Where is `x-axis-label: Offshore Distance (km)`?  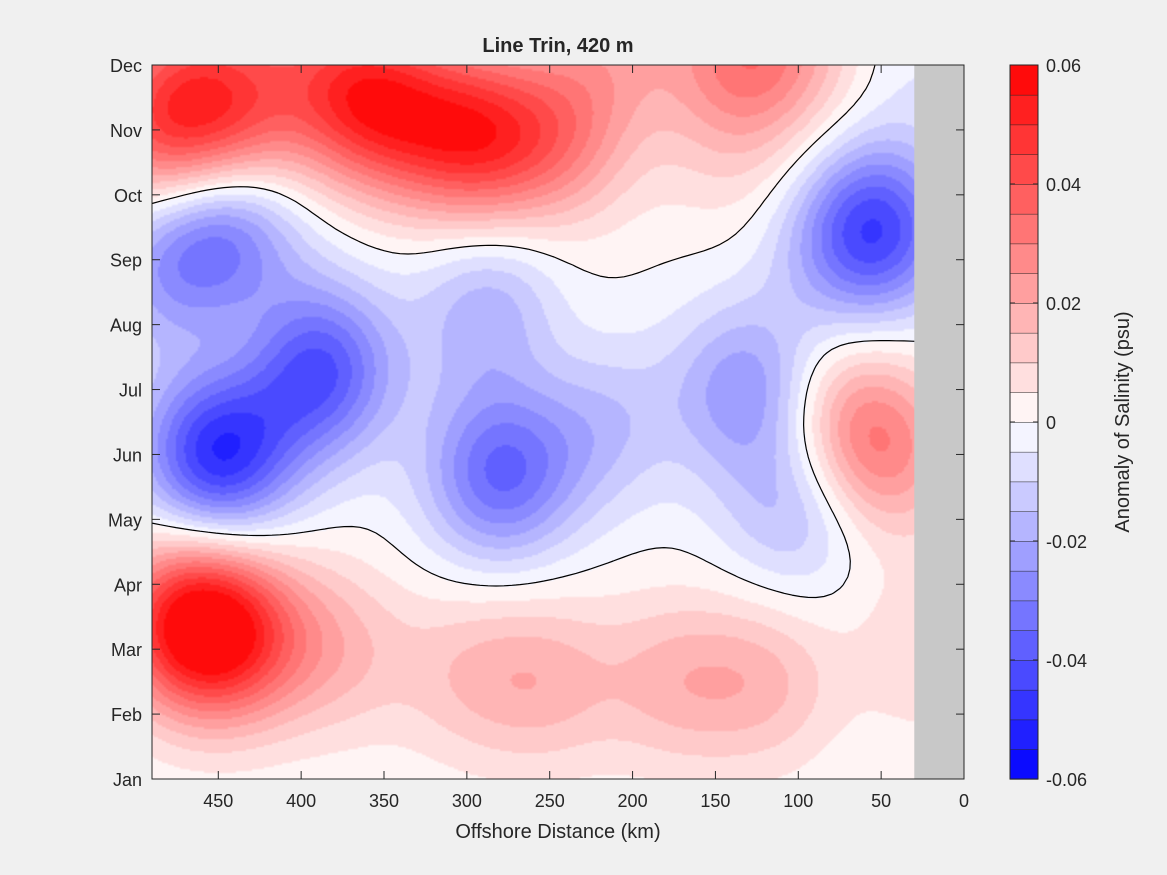
x-axis-label: Offshore Distance (km) is located at coordinates (557, 832).